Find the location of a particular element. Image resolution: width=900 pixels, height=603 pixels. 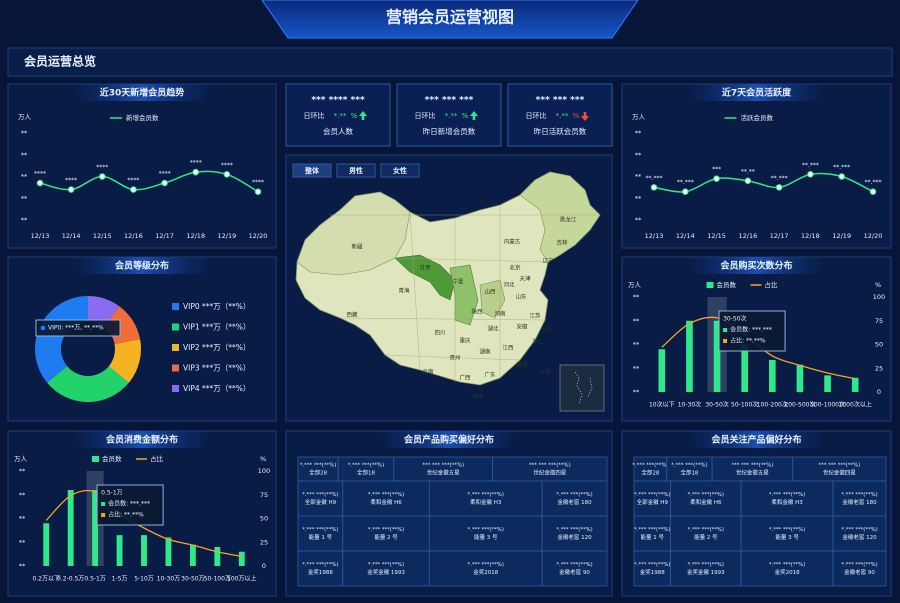

legend-label: 新增会员数 is located at coordinates (142, 117).